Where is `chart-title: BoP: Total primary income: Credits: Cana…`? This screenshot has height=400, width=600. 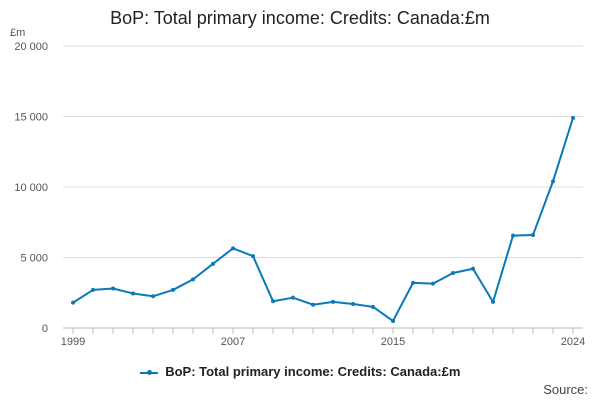
chart-title: BoP: Total primary income: Credits: Cana… is located at coordinates (300, 18).